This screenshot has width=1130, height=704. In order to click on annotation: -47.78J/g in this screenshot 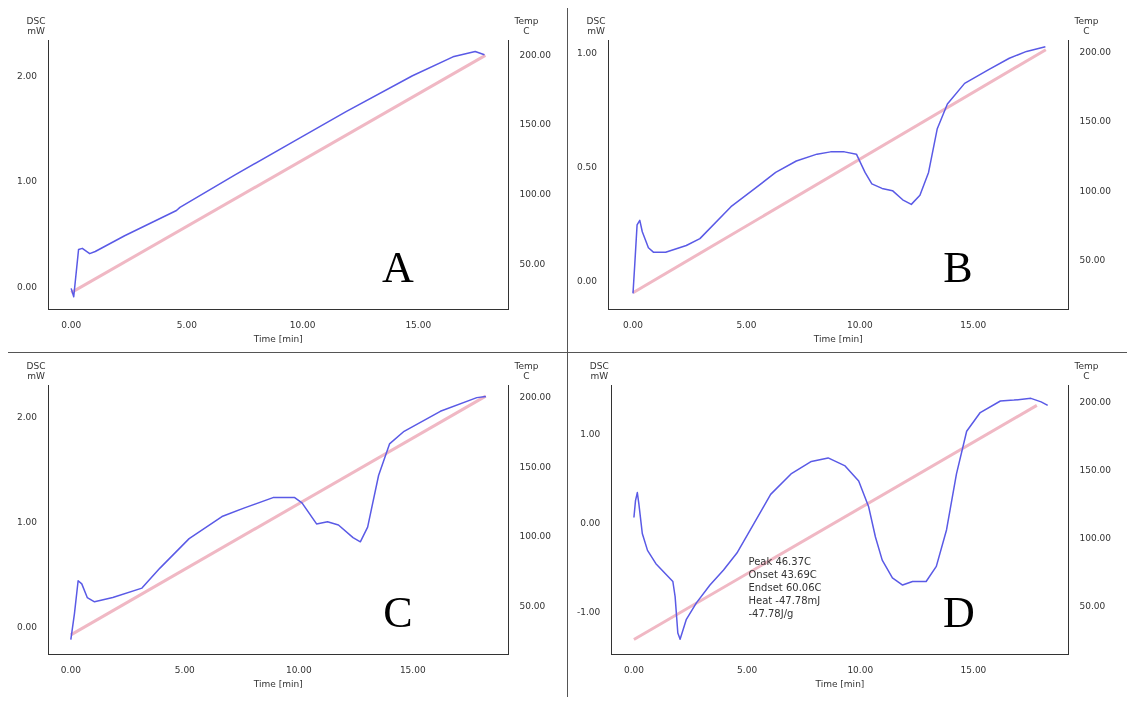, I will do `click(771, 614)`.